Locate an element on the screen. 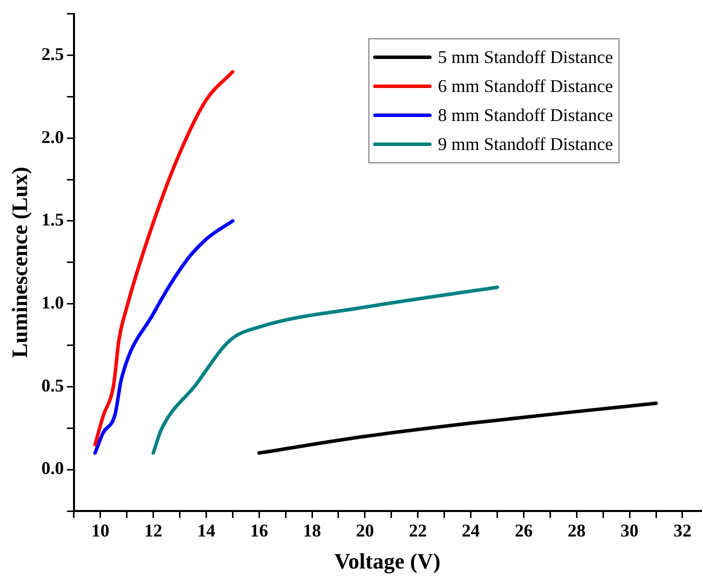 The image size is (703, 582). x-tick-label: 10 is located at coordinates (100, 530).